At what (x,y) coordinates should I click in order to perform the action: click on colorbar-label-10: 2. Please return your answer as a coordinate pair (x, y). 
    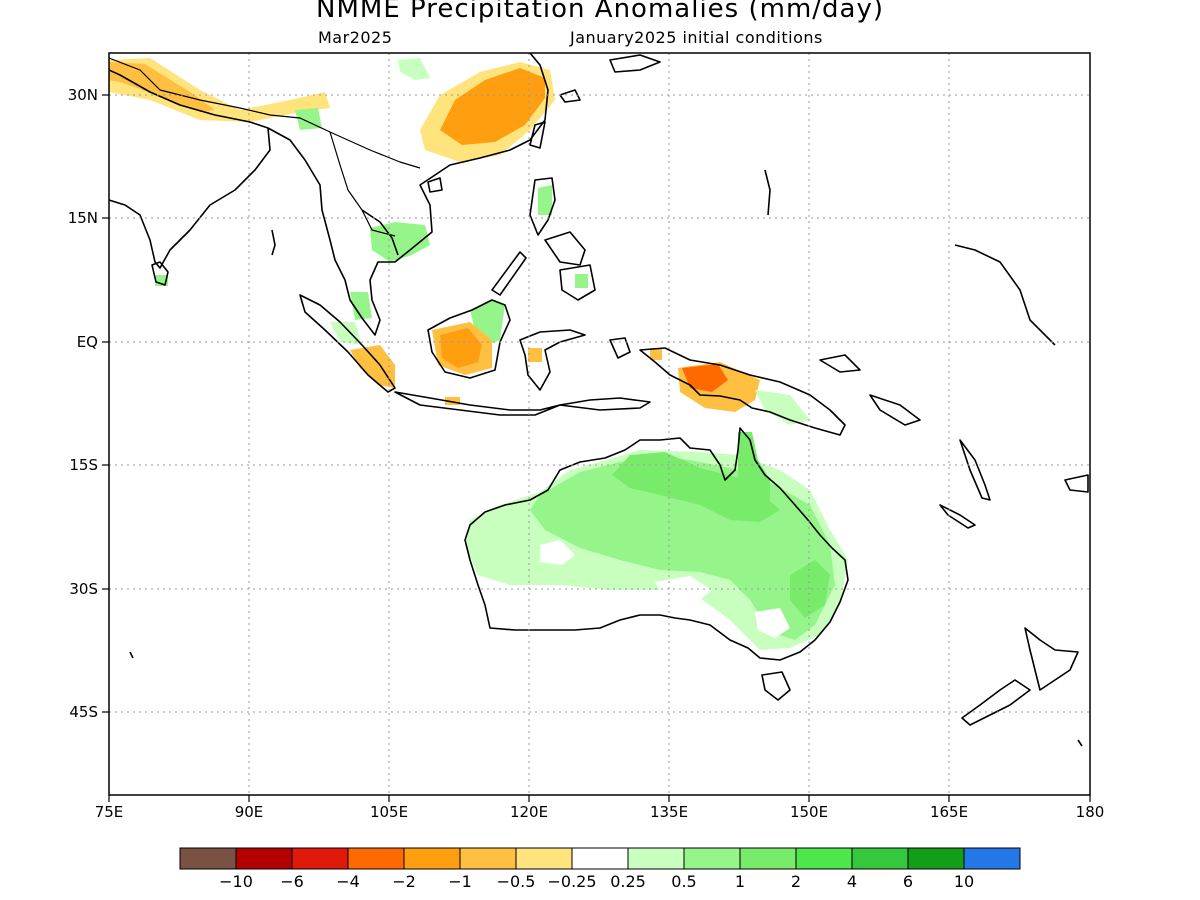
    Looking at the image, I should click on (796, 881).